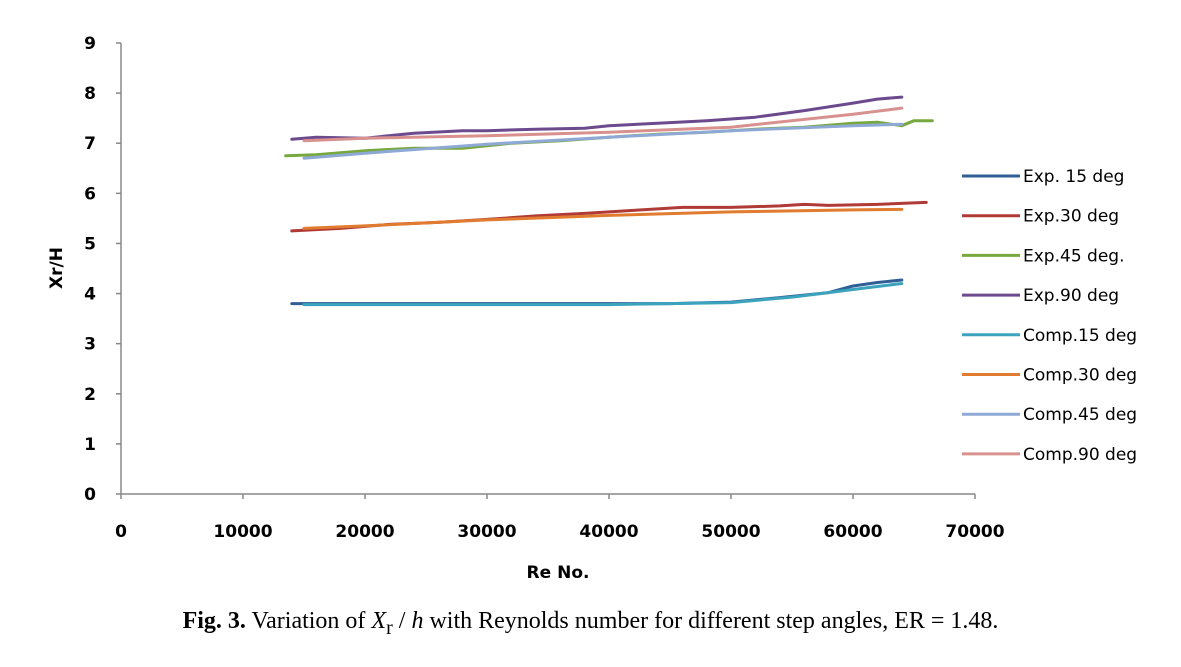  Describe the element at coordinates (389, 627) in the screenshot. I see `caption-subscript: r` at that location.